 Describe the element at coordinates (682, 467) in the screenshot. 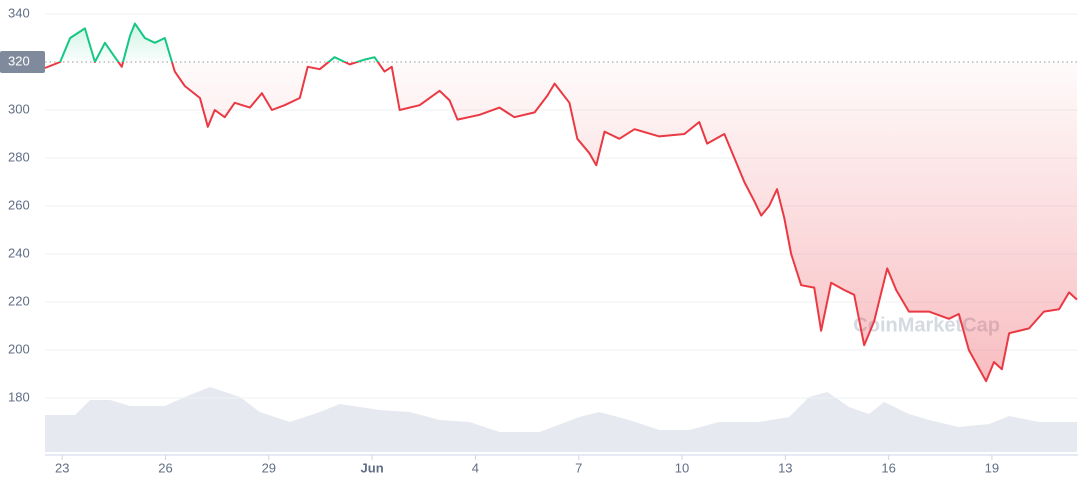

I see `x-tick-label: 10` at that location.